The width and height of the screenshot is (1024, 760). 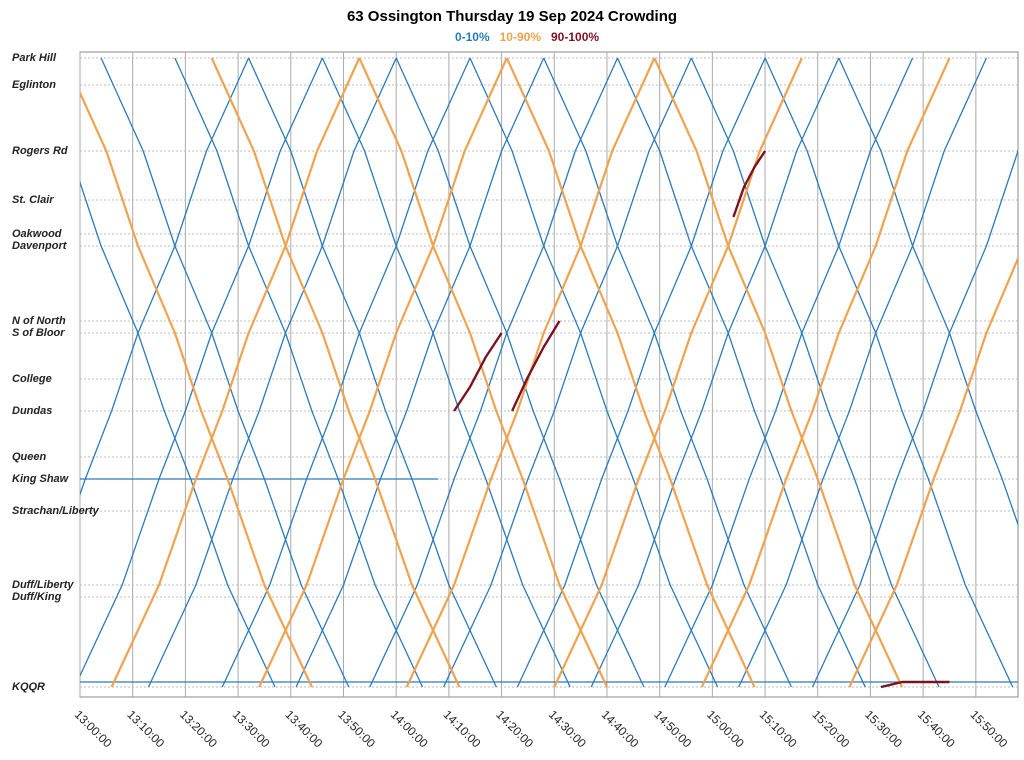 I want to click on y-tick-label: Duff/Liberty, so click(x=43, y=585).